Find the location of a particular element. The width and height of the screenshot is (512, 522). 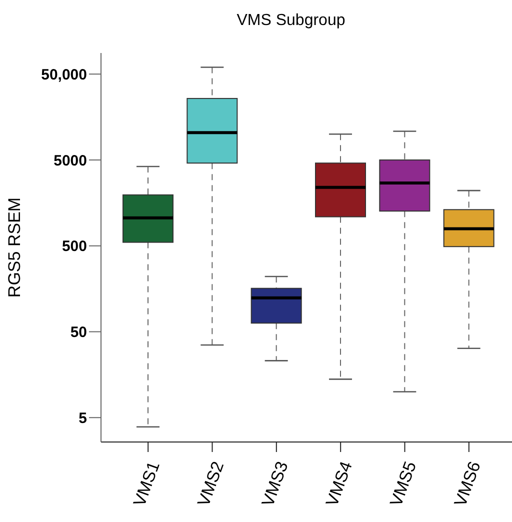

x-tick-label: VMS3 is located at coordinates (275, 483).